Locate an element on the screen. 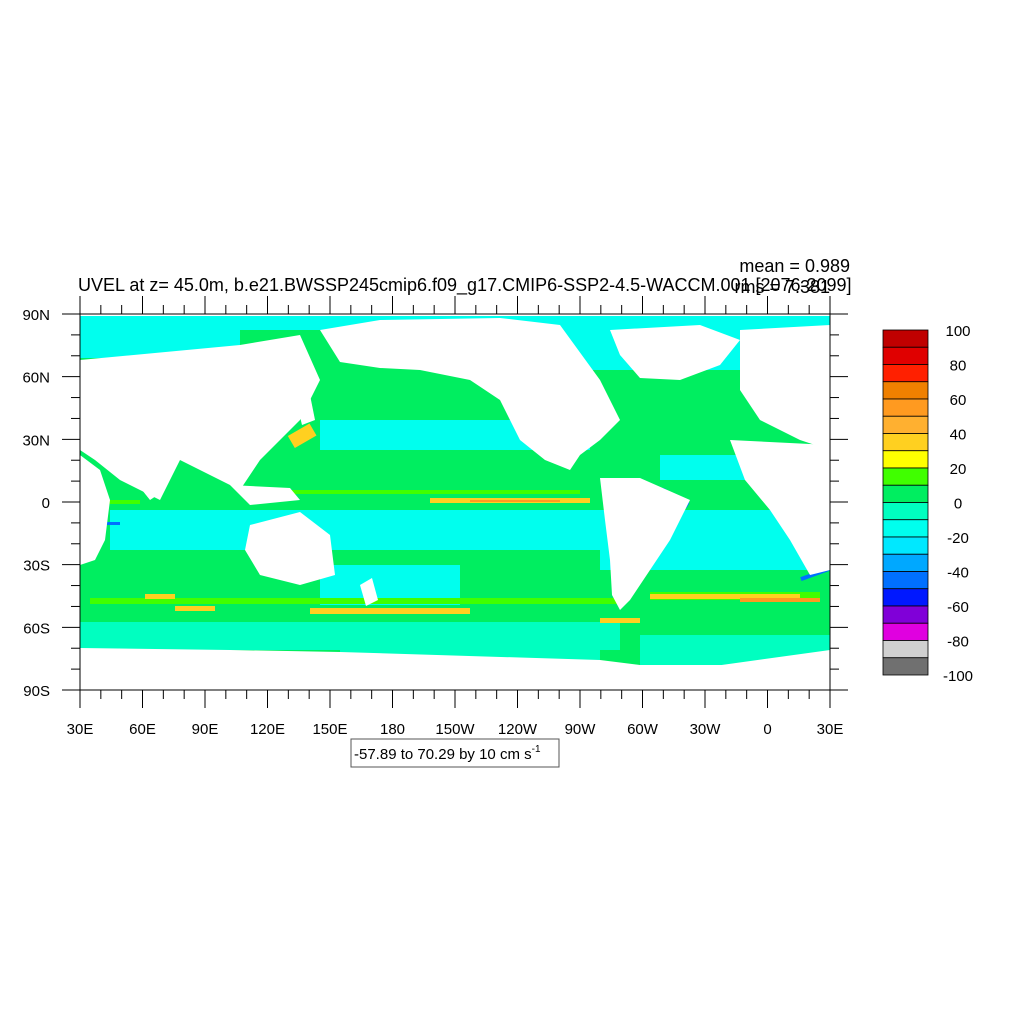  mean-label: mean = 0.989 is located at coordinates (794, 266).